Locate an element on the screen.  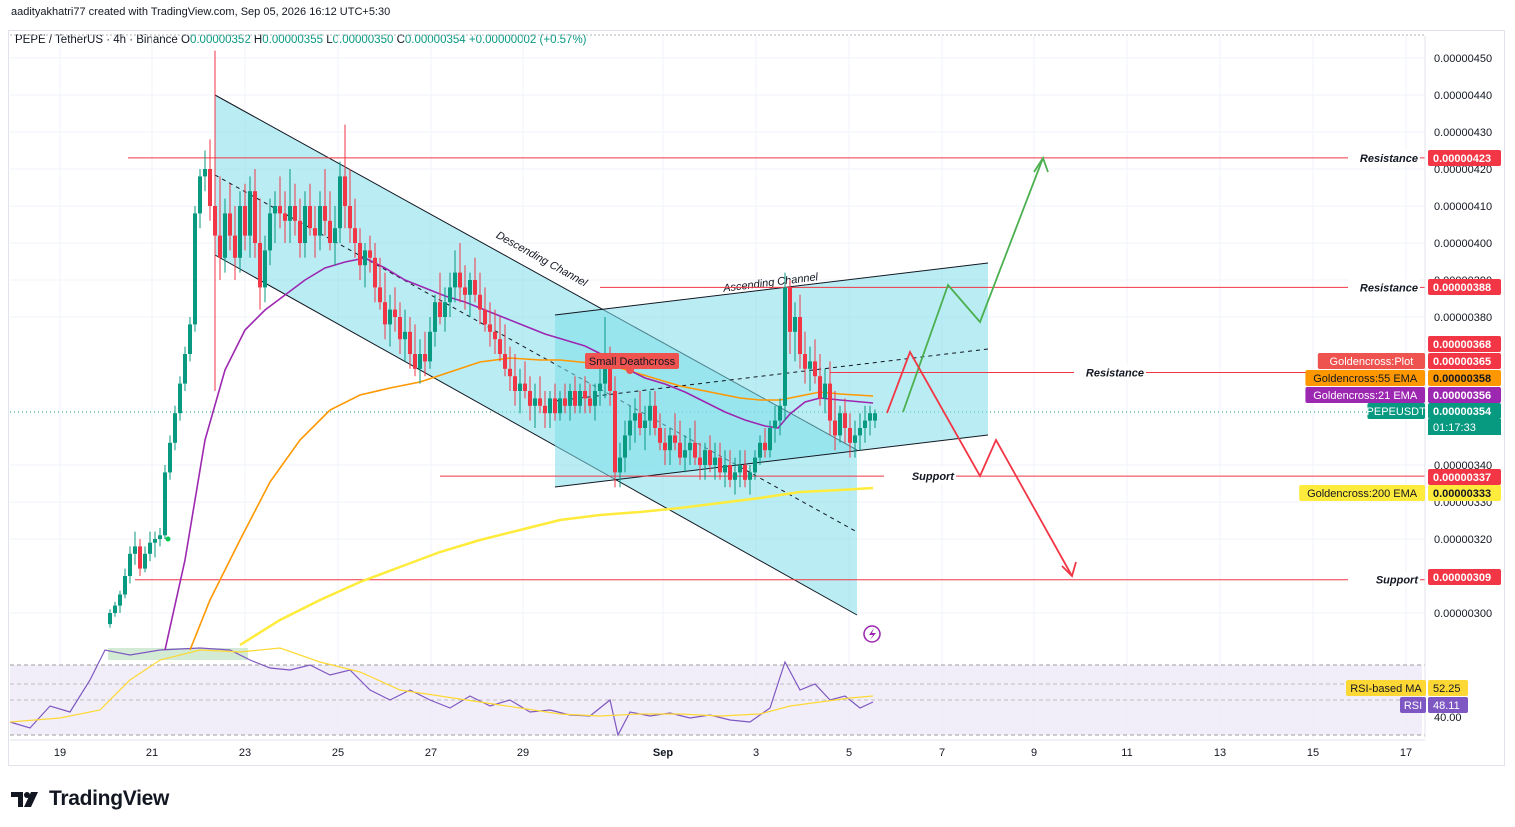
high-label: H is located at coordinates (258, 40).